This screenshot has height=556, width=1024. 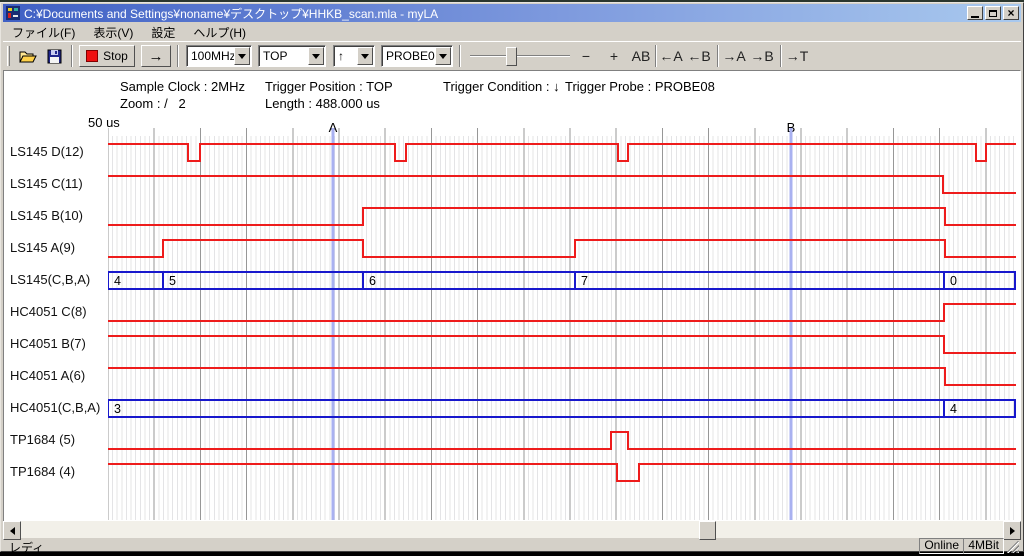 What do you see at coordinates (115, 56) in the screenshot?
I see `stop-label: Stop` at bounding box center [115, 56].